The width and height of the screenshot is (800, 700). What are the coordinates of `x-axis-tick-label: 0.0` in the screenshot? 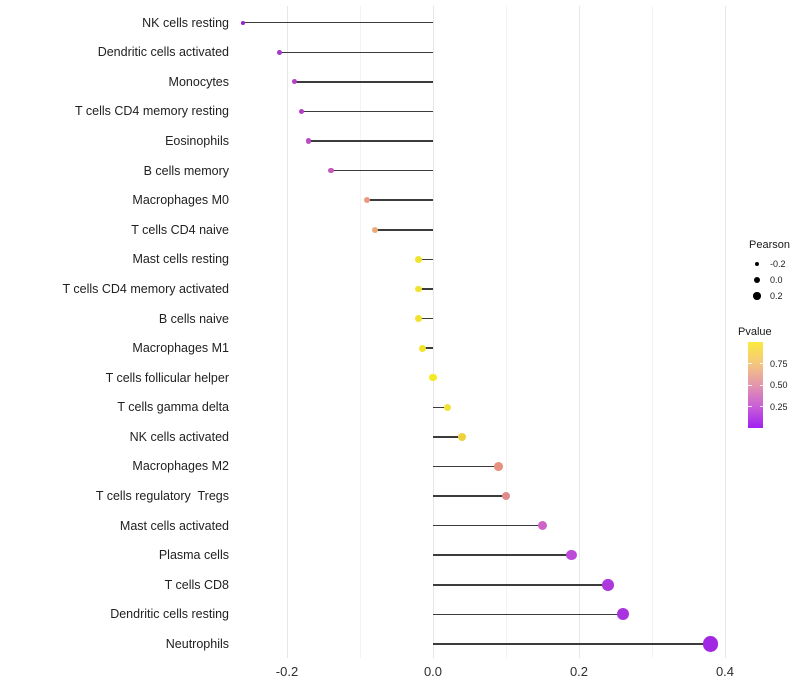 It's located at (433, 671).